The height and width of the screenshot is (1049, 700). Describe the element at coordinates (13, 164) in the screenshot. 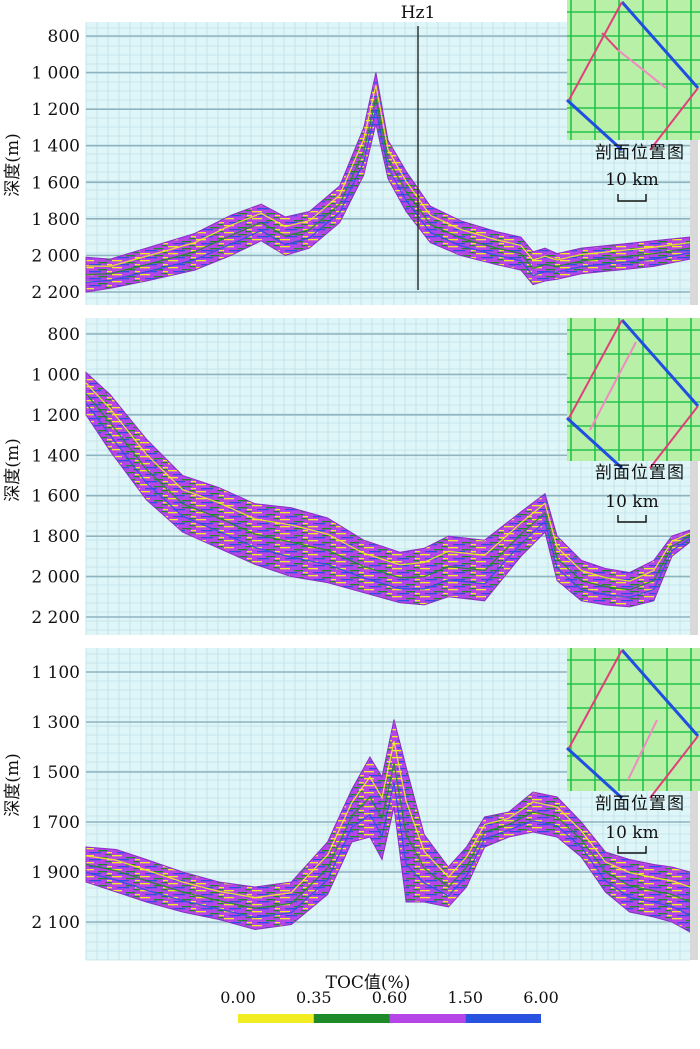

I see `panel-1-y-axis-label: 深度(m)` at that location.